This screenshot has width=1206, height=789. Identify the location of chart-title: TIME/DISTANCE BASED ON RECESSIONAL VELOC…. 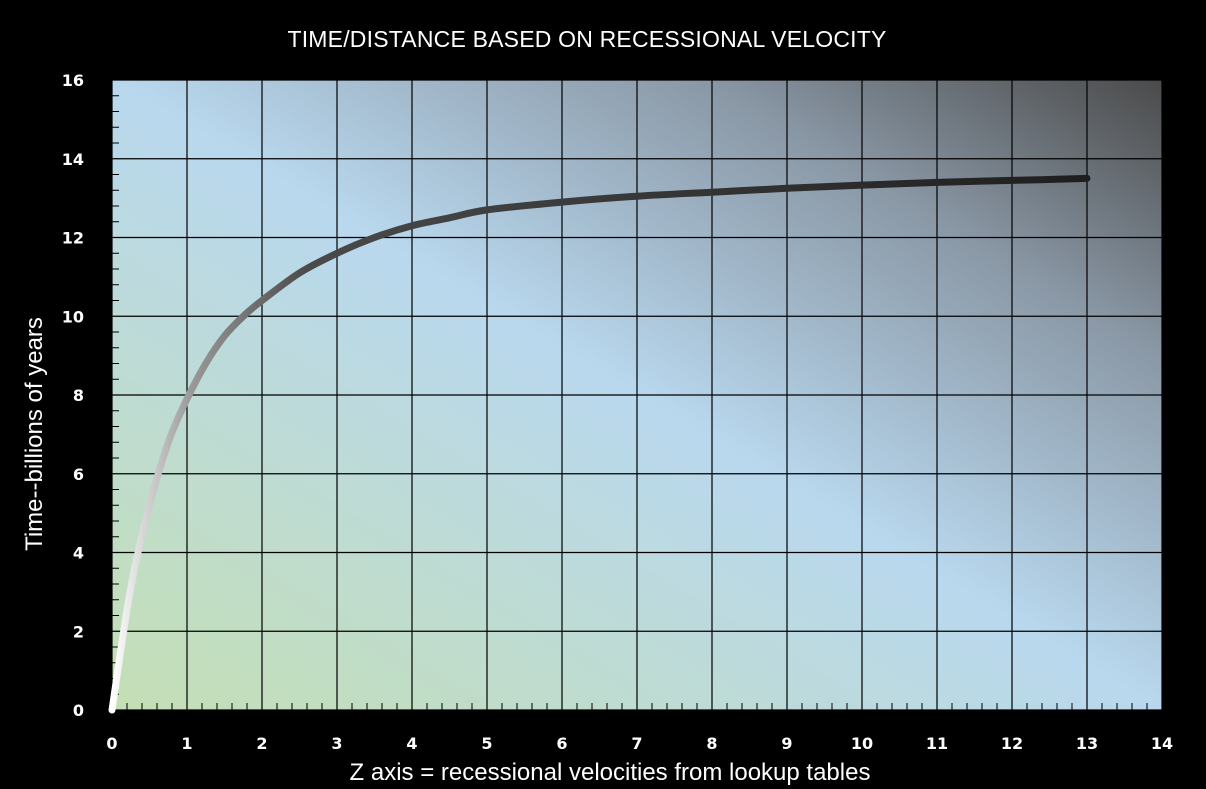
(586, 39).